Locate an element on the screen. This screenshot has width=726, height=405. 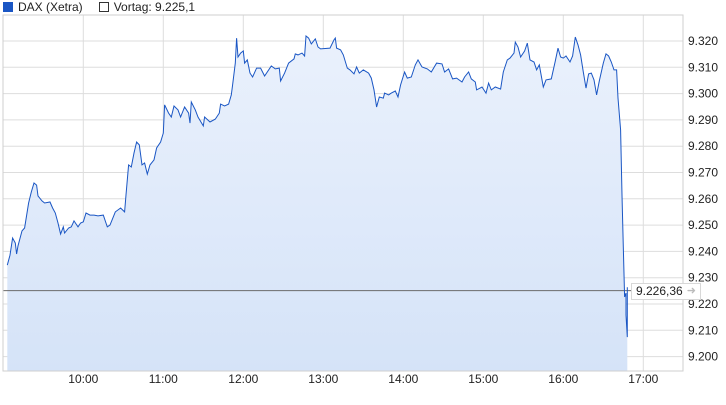
y-tick-label: 9.270 is located at coordinates (703, 173).